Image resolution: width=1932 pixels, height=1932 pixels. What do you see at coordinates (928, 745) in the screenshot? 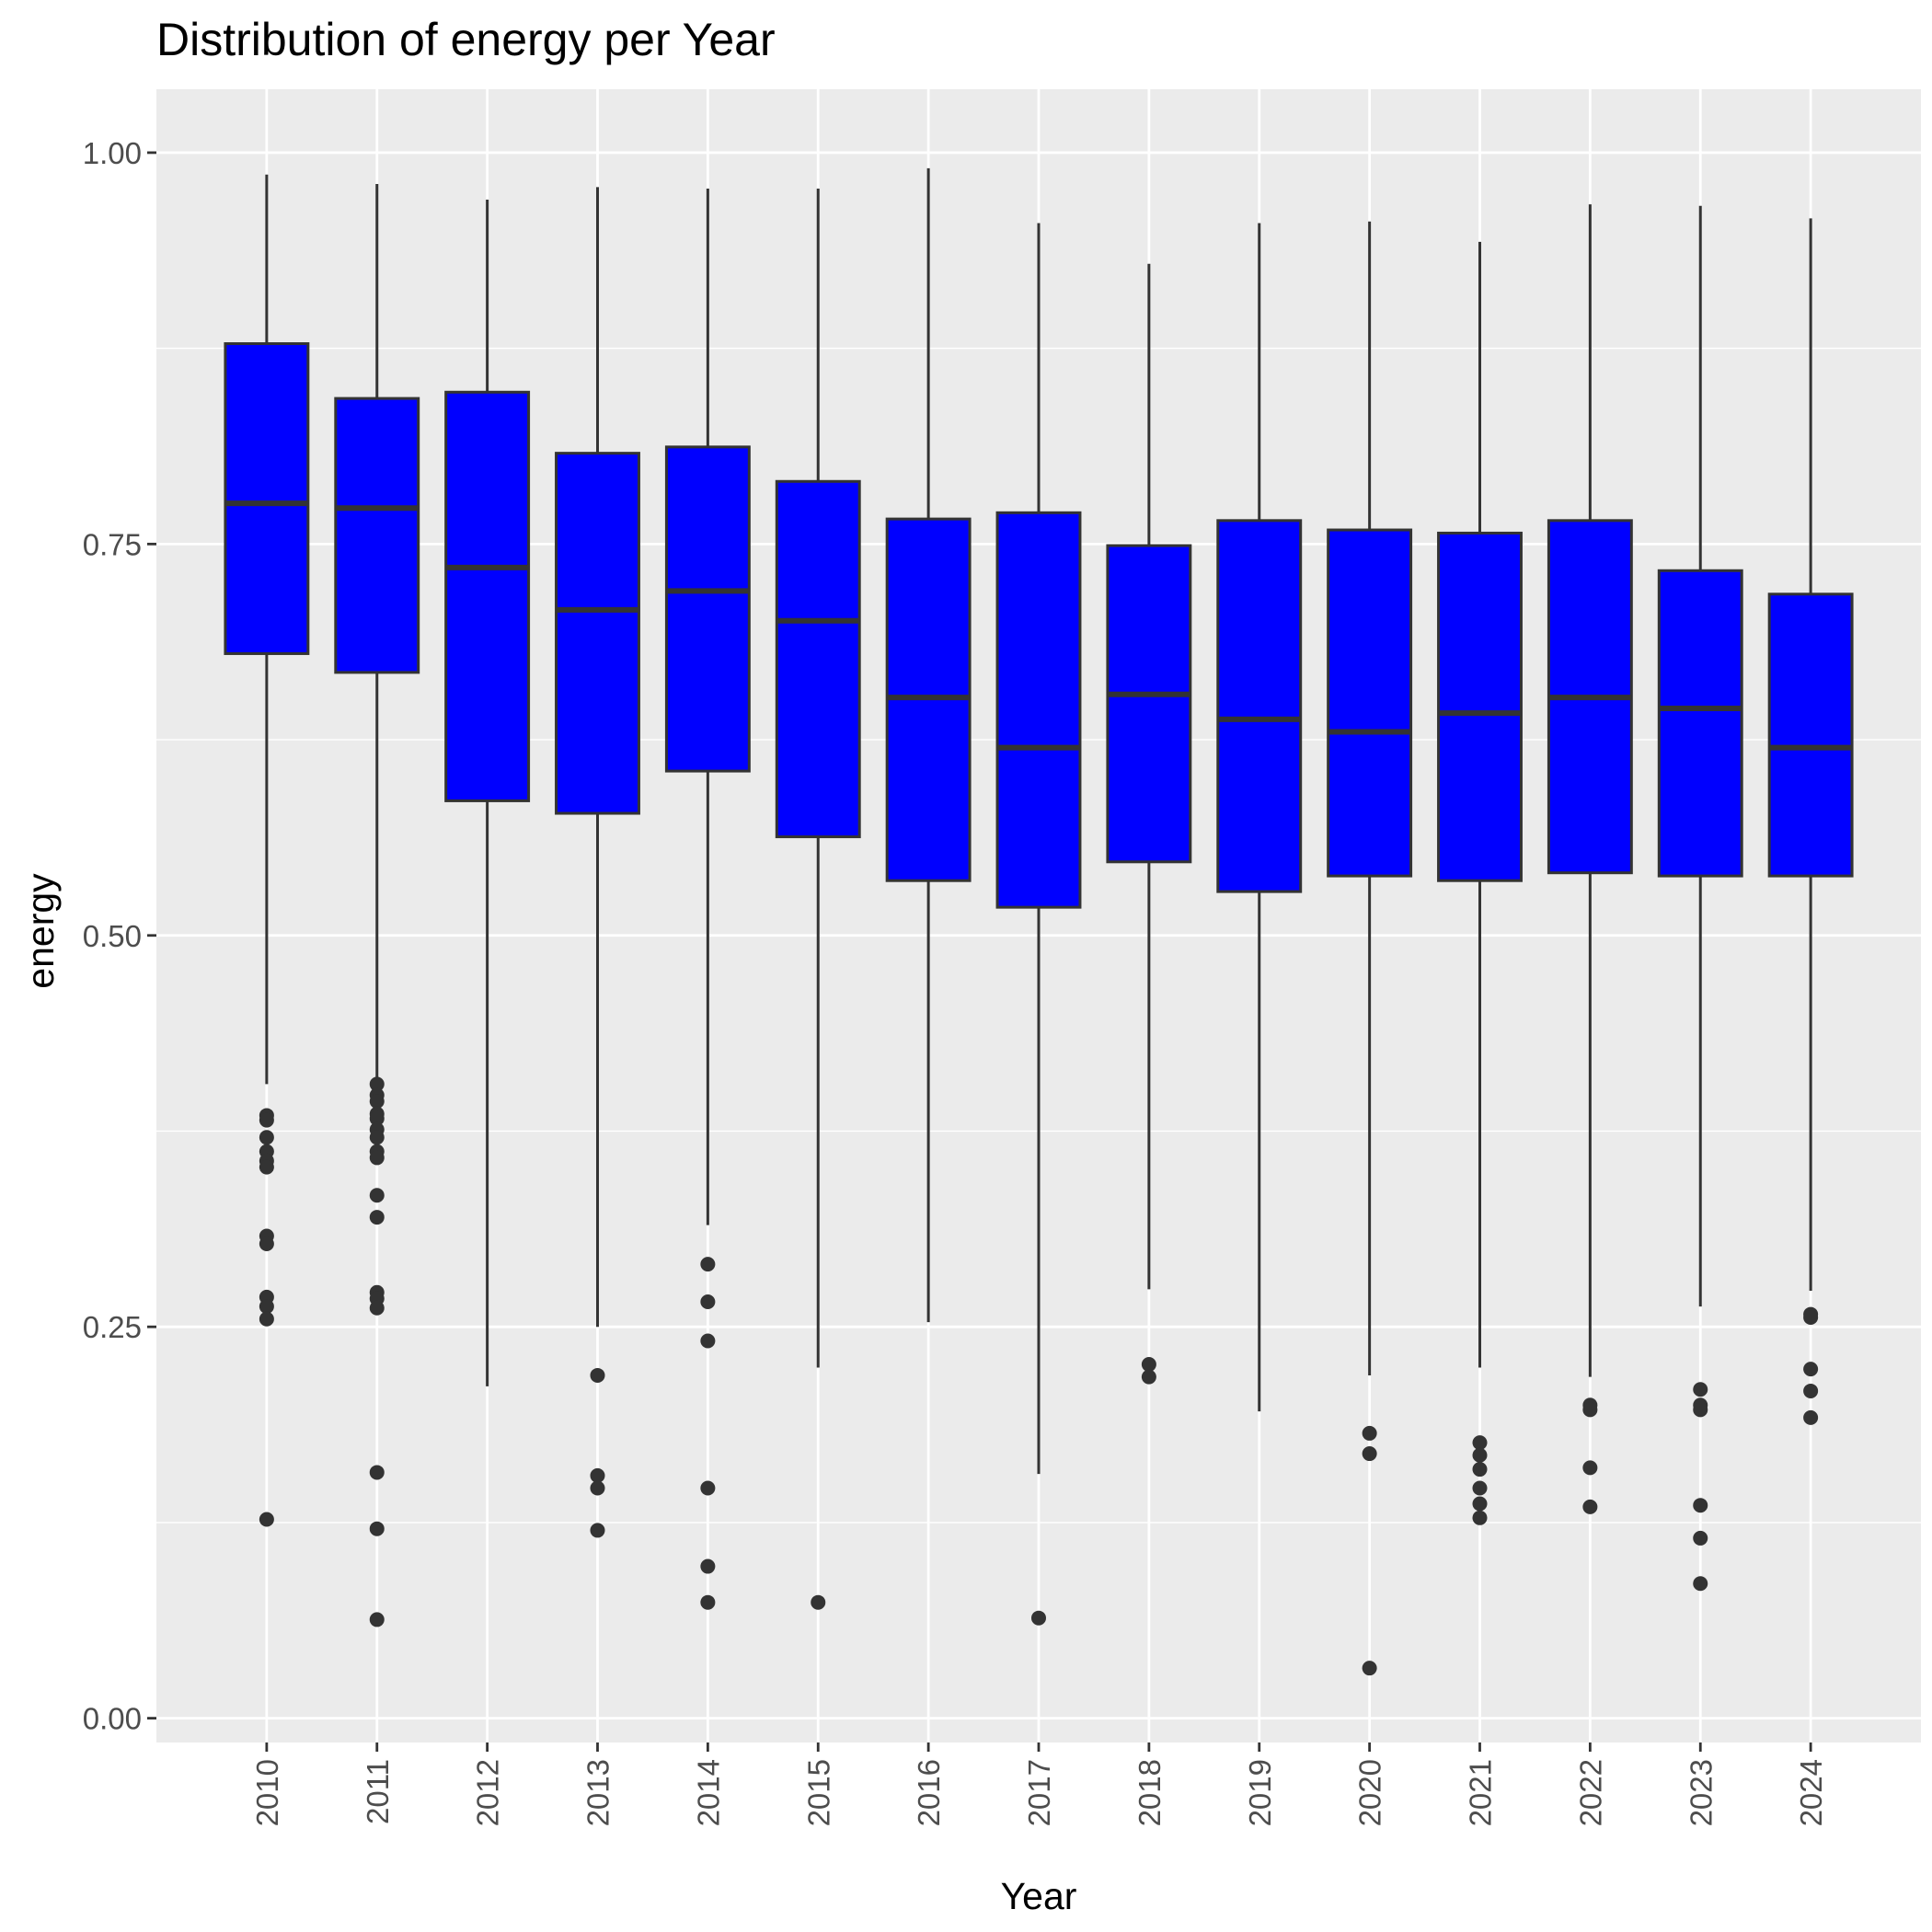
I see `box-2016` at bounding box center [928, 745].